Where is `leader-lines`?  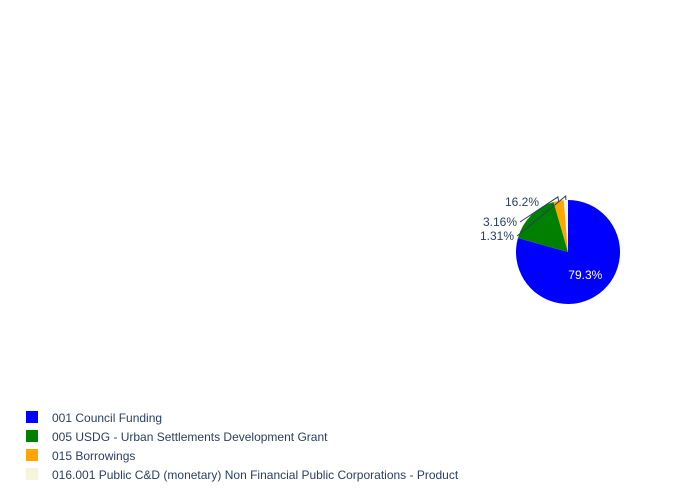
leader-lines is located at coordinates (541, 215).